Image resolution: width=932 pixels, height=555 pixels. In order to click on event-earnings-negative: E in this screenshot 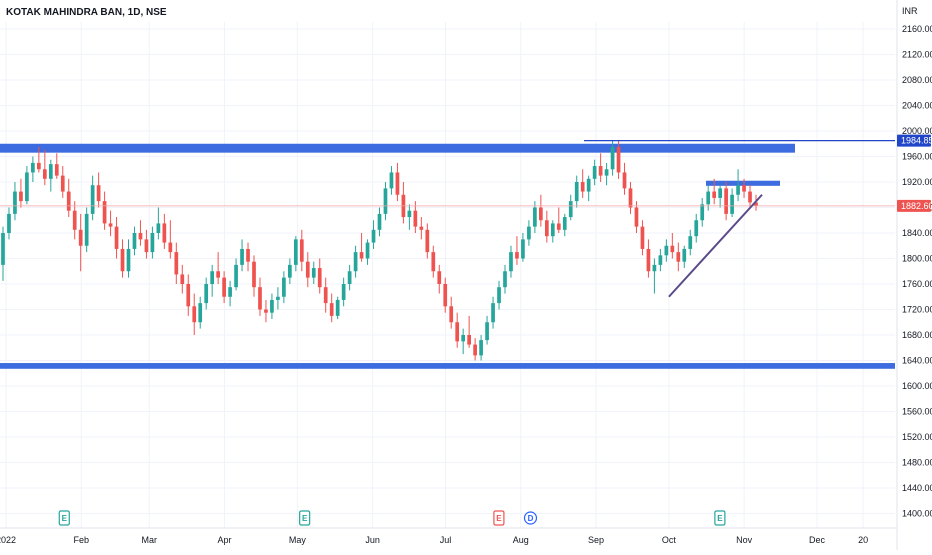, I will do `click(499, 518)`.